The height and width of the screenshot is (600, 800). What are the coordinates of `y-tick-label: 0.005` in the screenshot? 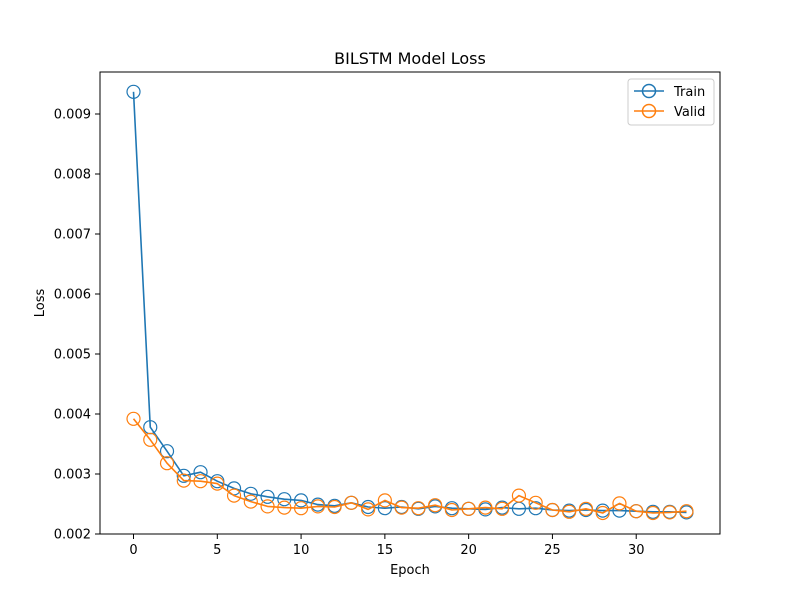 It's located at (72, 355).